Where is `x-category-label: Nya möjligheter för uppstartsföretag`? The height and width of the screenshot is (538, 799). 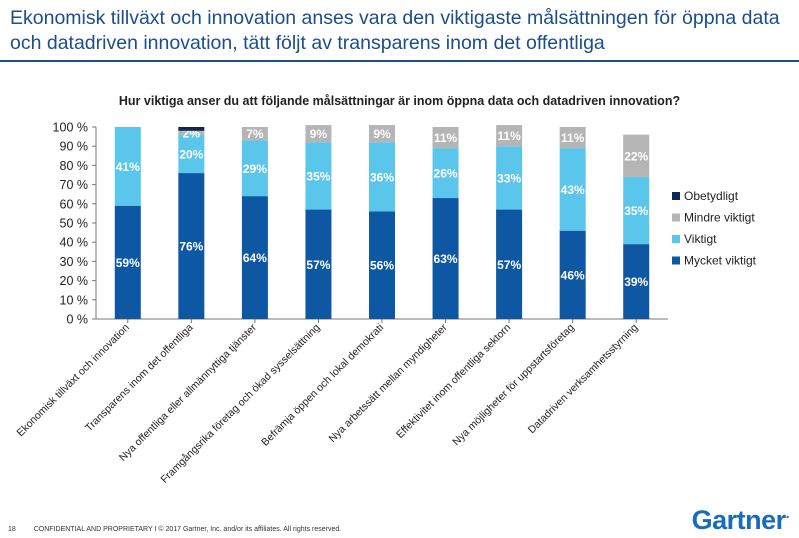 x-category-label: Nya möjligheter för uppstartsföretag is located at coordinates (513, 385).